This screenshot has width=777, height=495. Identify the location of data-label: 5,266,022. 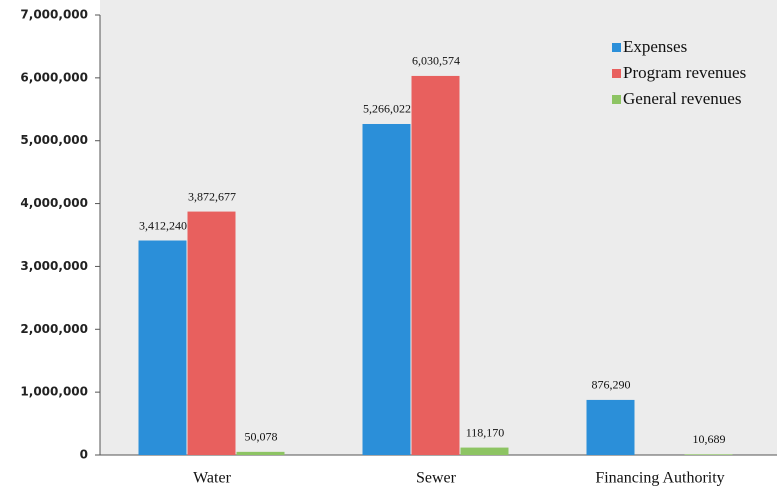
(387, 109).